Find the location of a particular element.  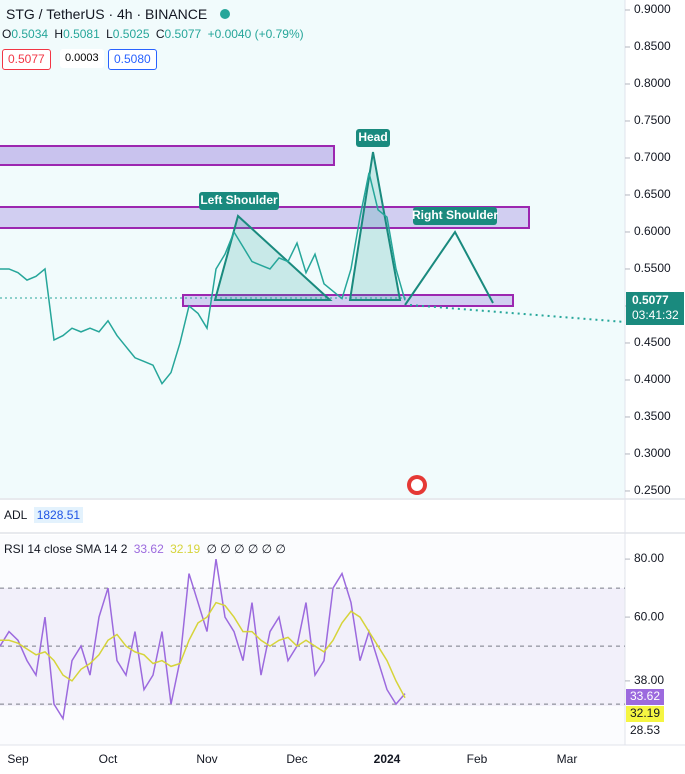

spread: 0.0003 is located at coordinates (82, 58).